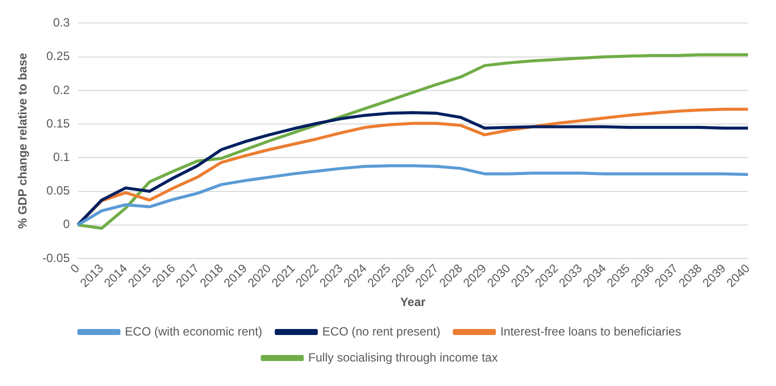 Image resolution: width=776 pixels, height=386 pixels. What do you see at coordinates (58, 56) in the screenshot?
I see `y-tick-label: 0.25` at bounding box center [58, 56].